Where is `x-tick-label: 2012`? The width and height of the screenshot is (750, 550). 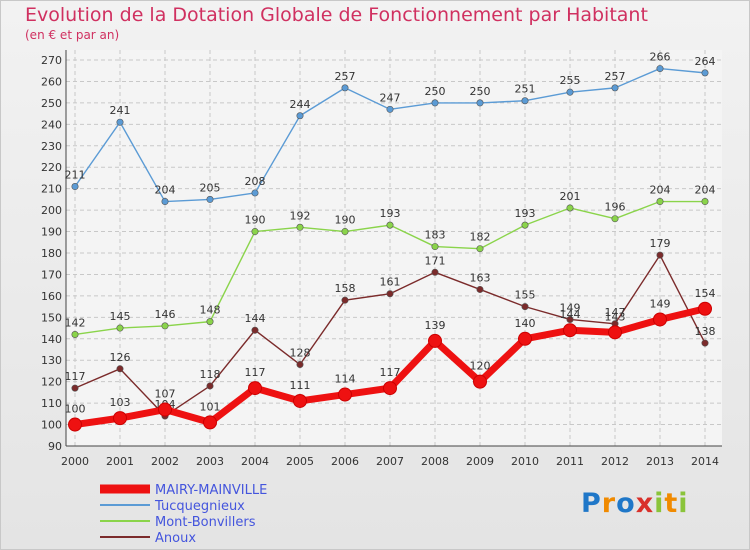
x-tick-label: 2012 is located at coordinates (615, 461).